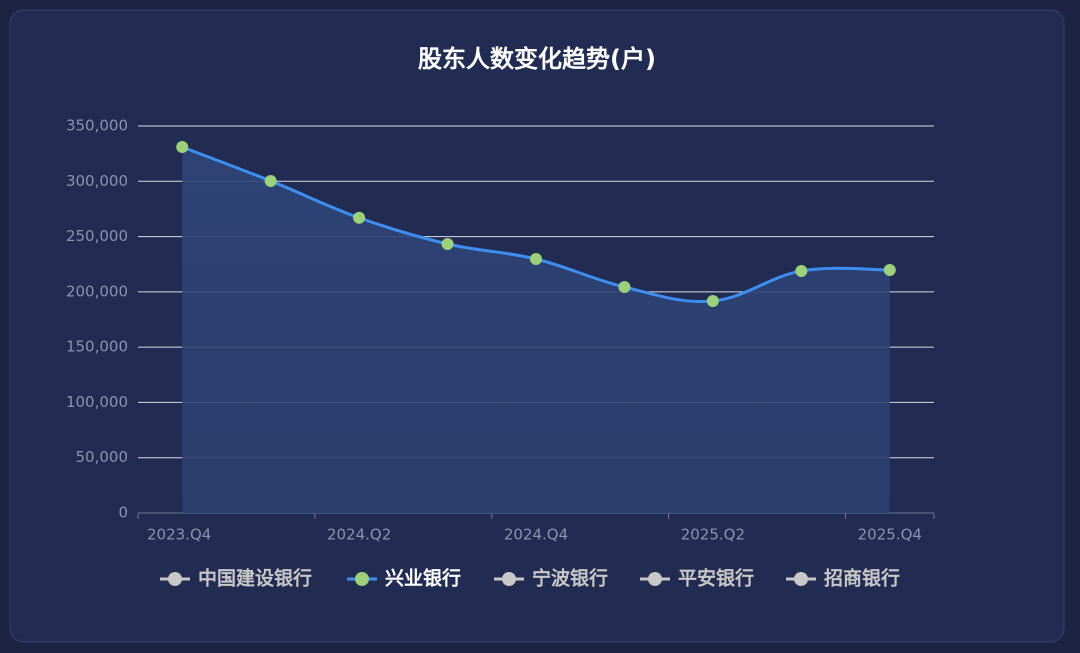 This screenshot has height=653, width=1080. Describe the element at coordinates (536, 535) in the screenshot. I see `x-tick-label: 2024.Q4` at that location.